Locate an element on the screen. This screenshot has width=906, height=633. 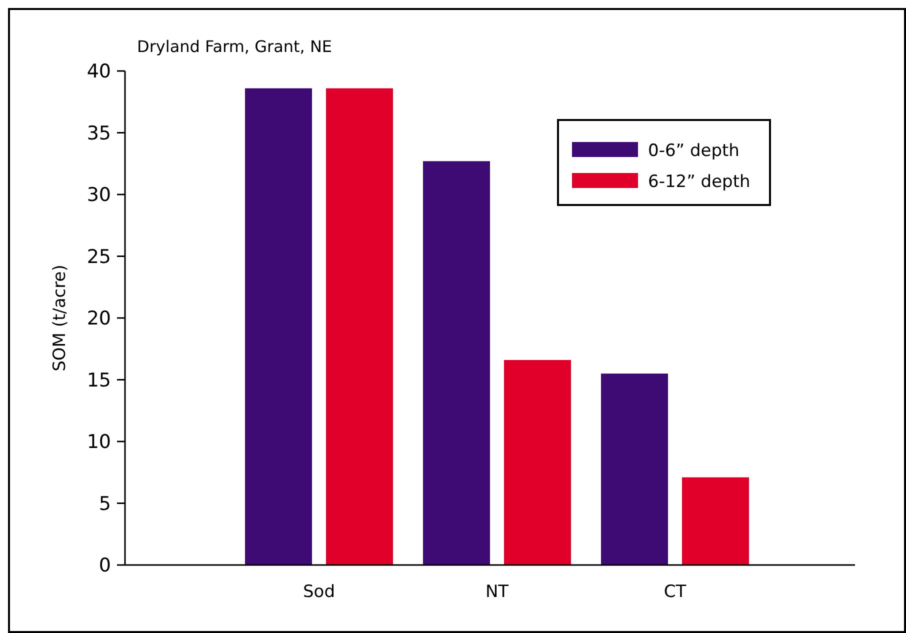
y-tick-label: 40 is located at coordinates (98, 71).